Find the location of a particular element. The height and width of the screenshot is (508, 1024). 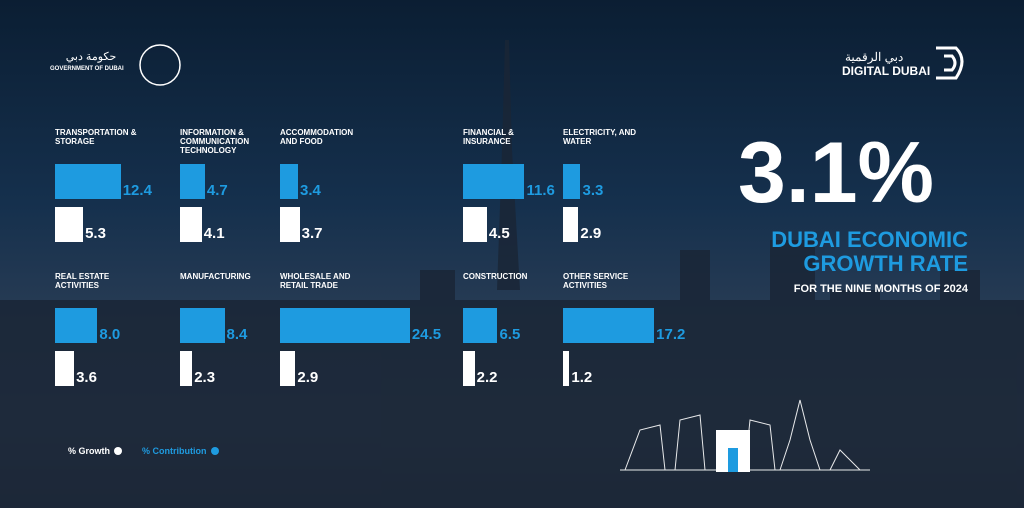

legend-label: % Contribution is located at coordinates (174, 451).